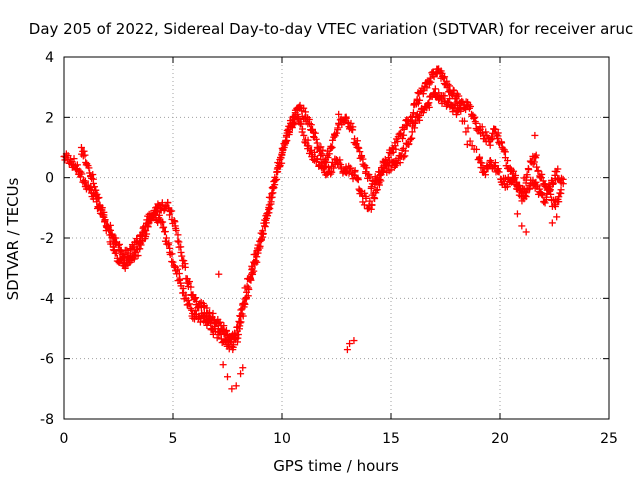 The image size is (640, 480). I want to click on y-tick-label: -8, so click(47, 420).